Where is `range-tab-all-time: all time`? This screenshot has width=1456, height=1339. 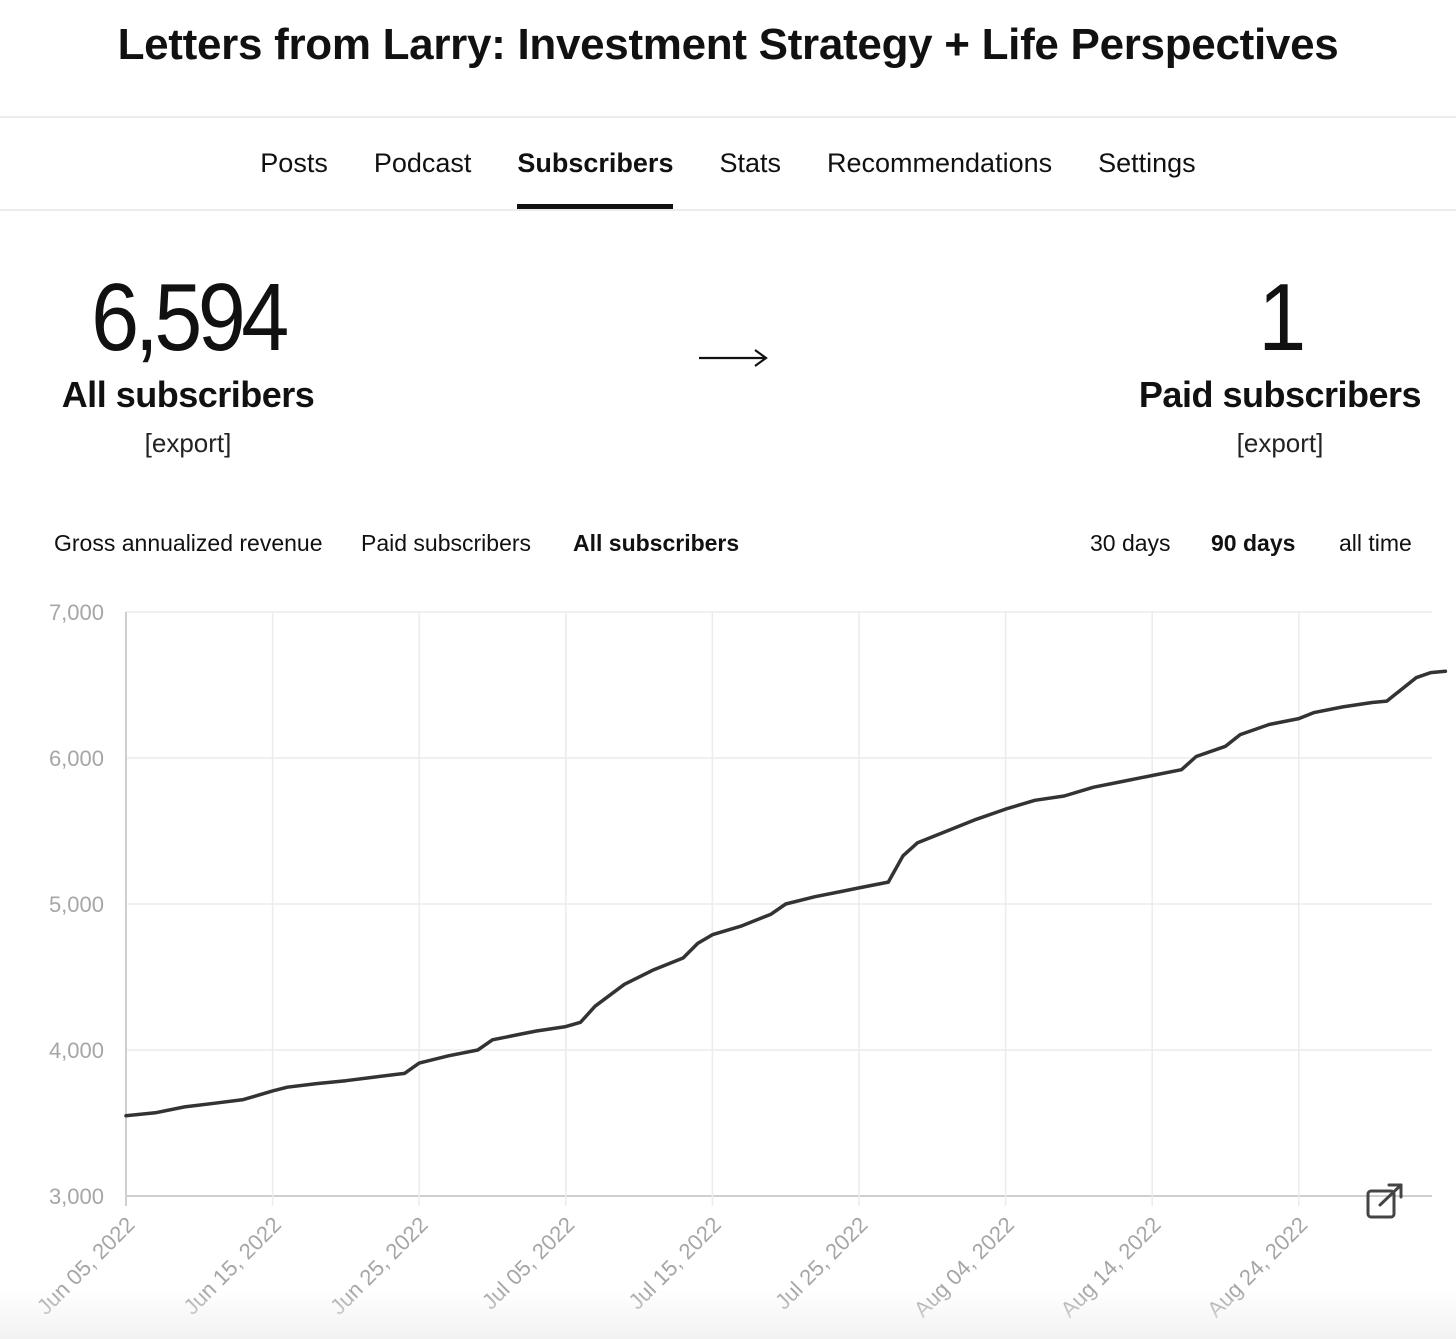
range-tab-all-time: all time is located at coordinates (1375, 543).